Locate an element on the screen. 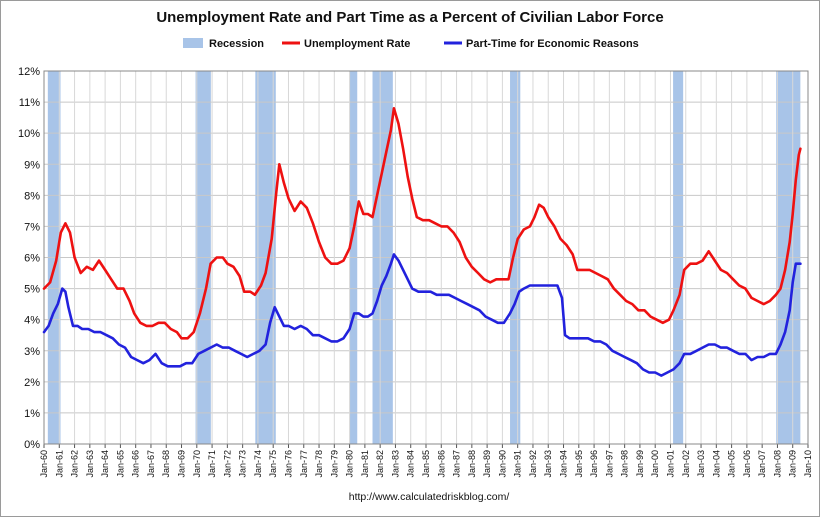  x-tick-label-7: Jan-67 is located at coordinates (151, 464).